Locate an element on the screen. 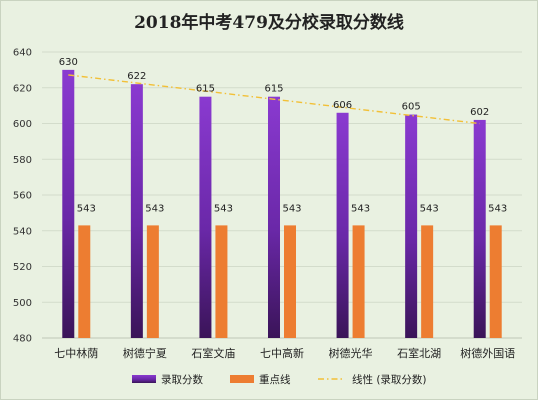 The image size is (538, 400). category-label: 石室北湖 is located at coordinates (419, 353).